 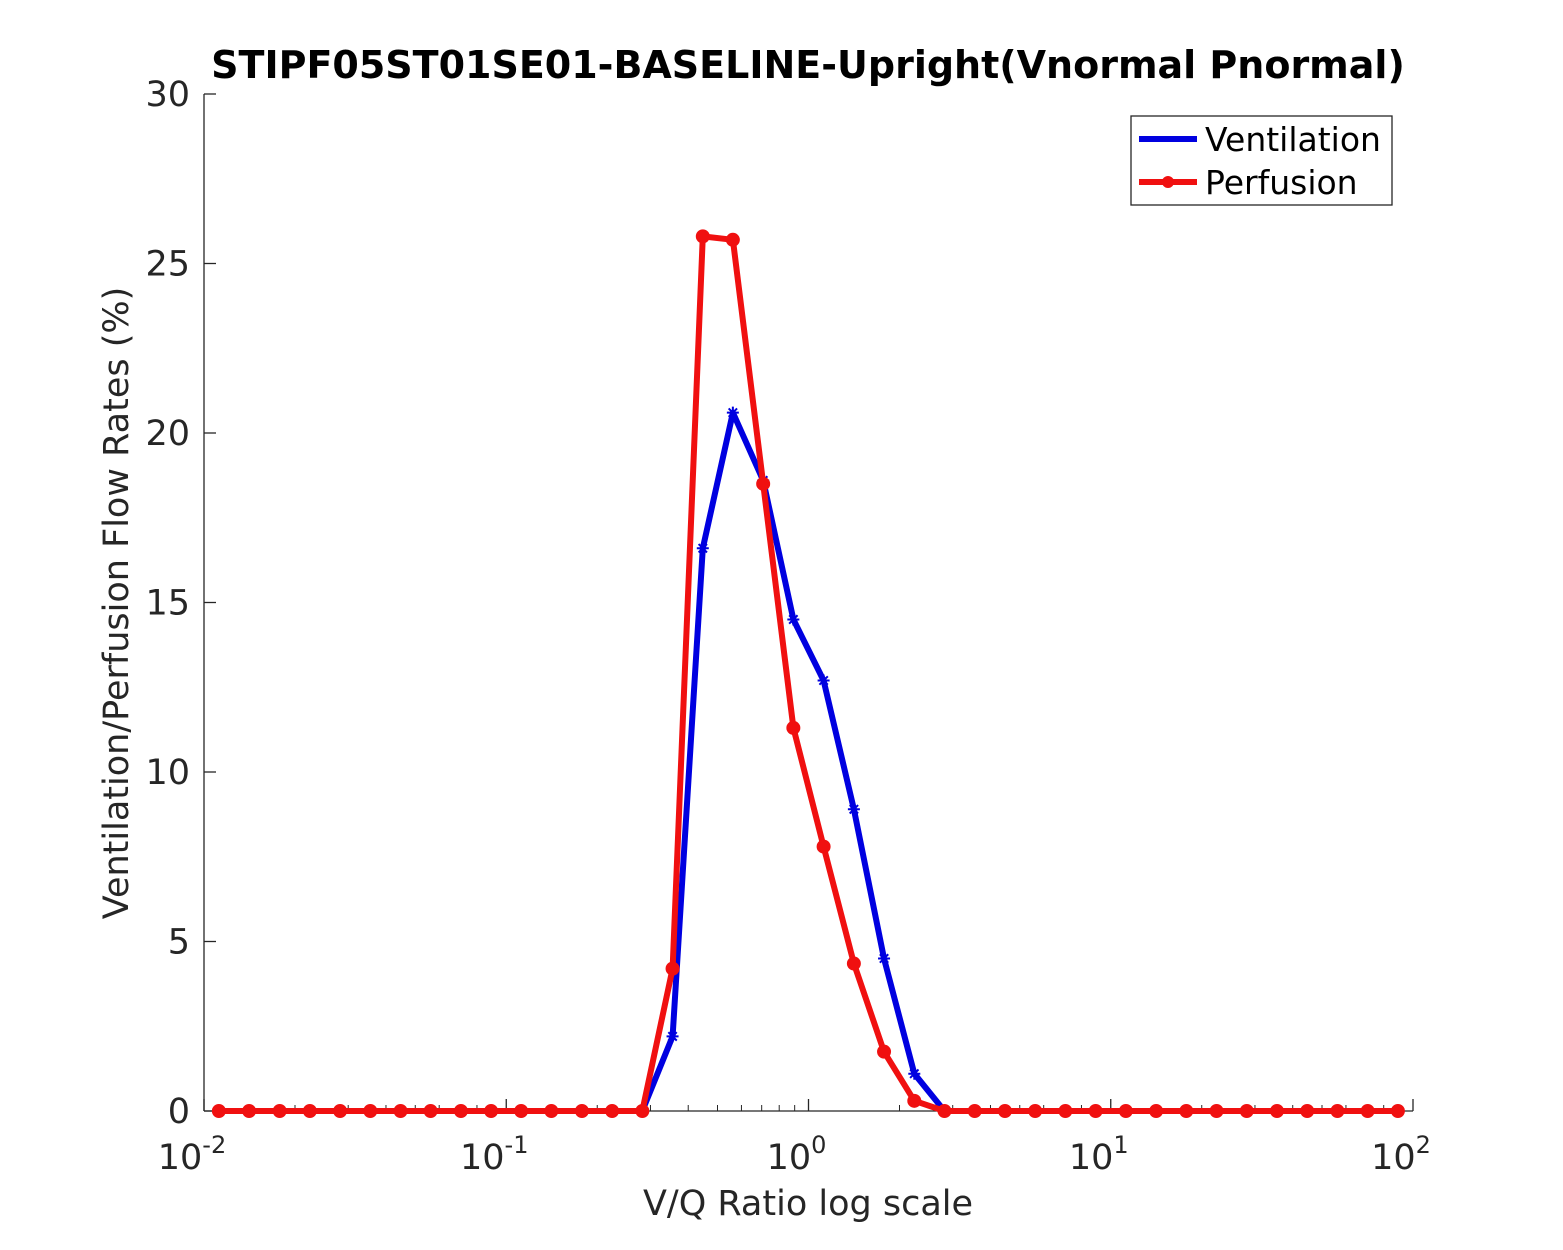 What do you see at coordinates (808, 1204) in the screenshot?
I see `x-axis-label: V/Q Ratio log scale` at bounding box center [808, 1204].